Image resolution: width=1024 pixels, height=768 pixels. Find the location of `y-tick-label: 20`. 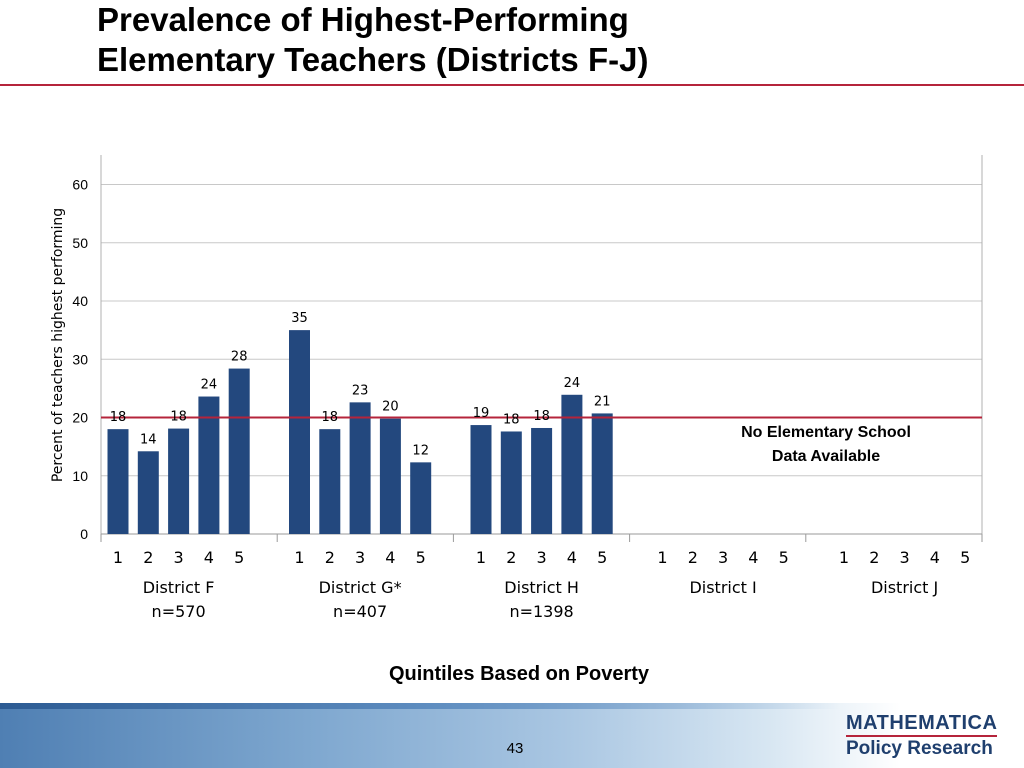

y-tick-label: 20 is located at coordinates (80, 418).